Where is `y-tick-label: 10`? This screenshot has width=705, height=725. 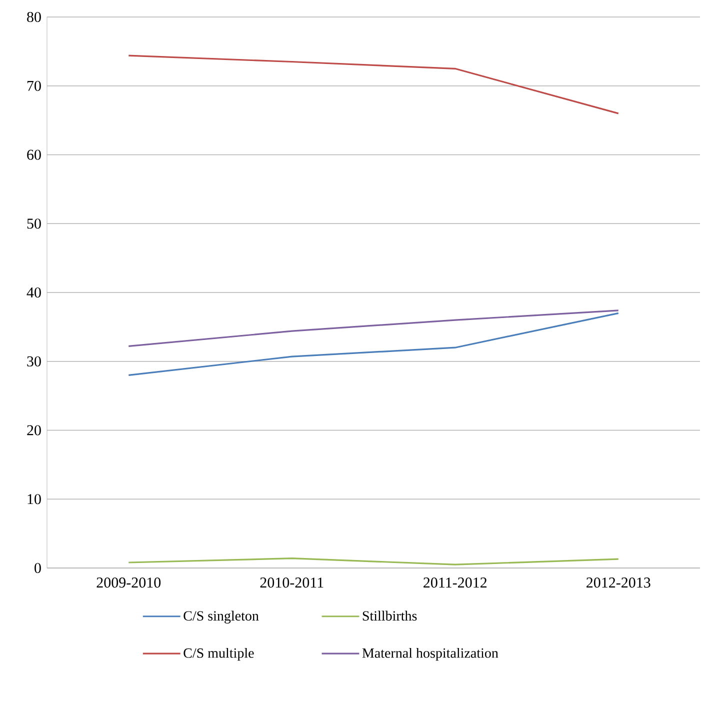 y-tick-label: 10 is located at coordinates (34, 499).